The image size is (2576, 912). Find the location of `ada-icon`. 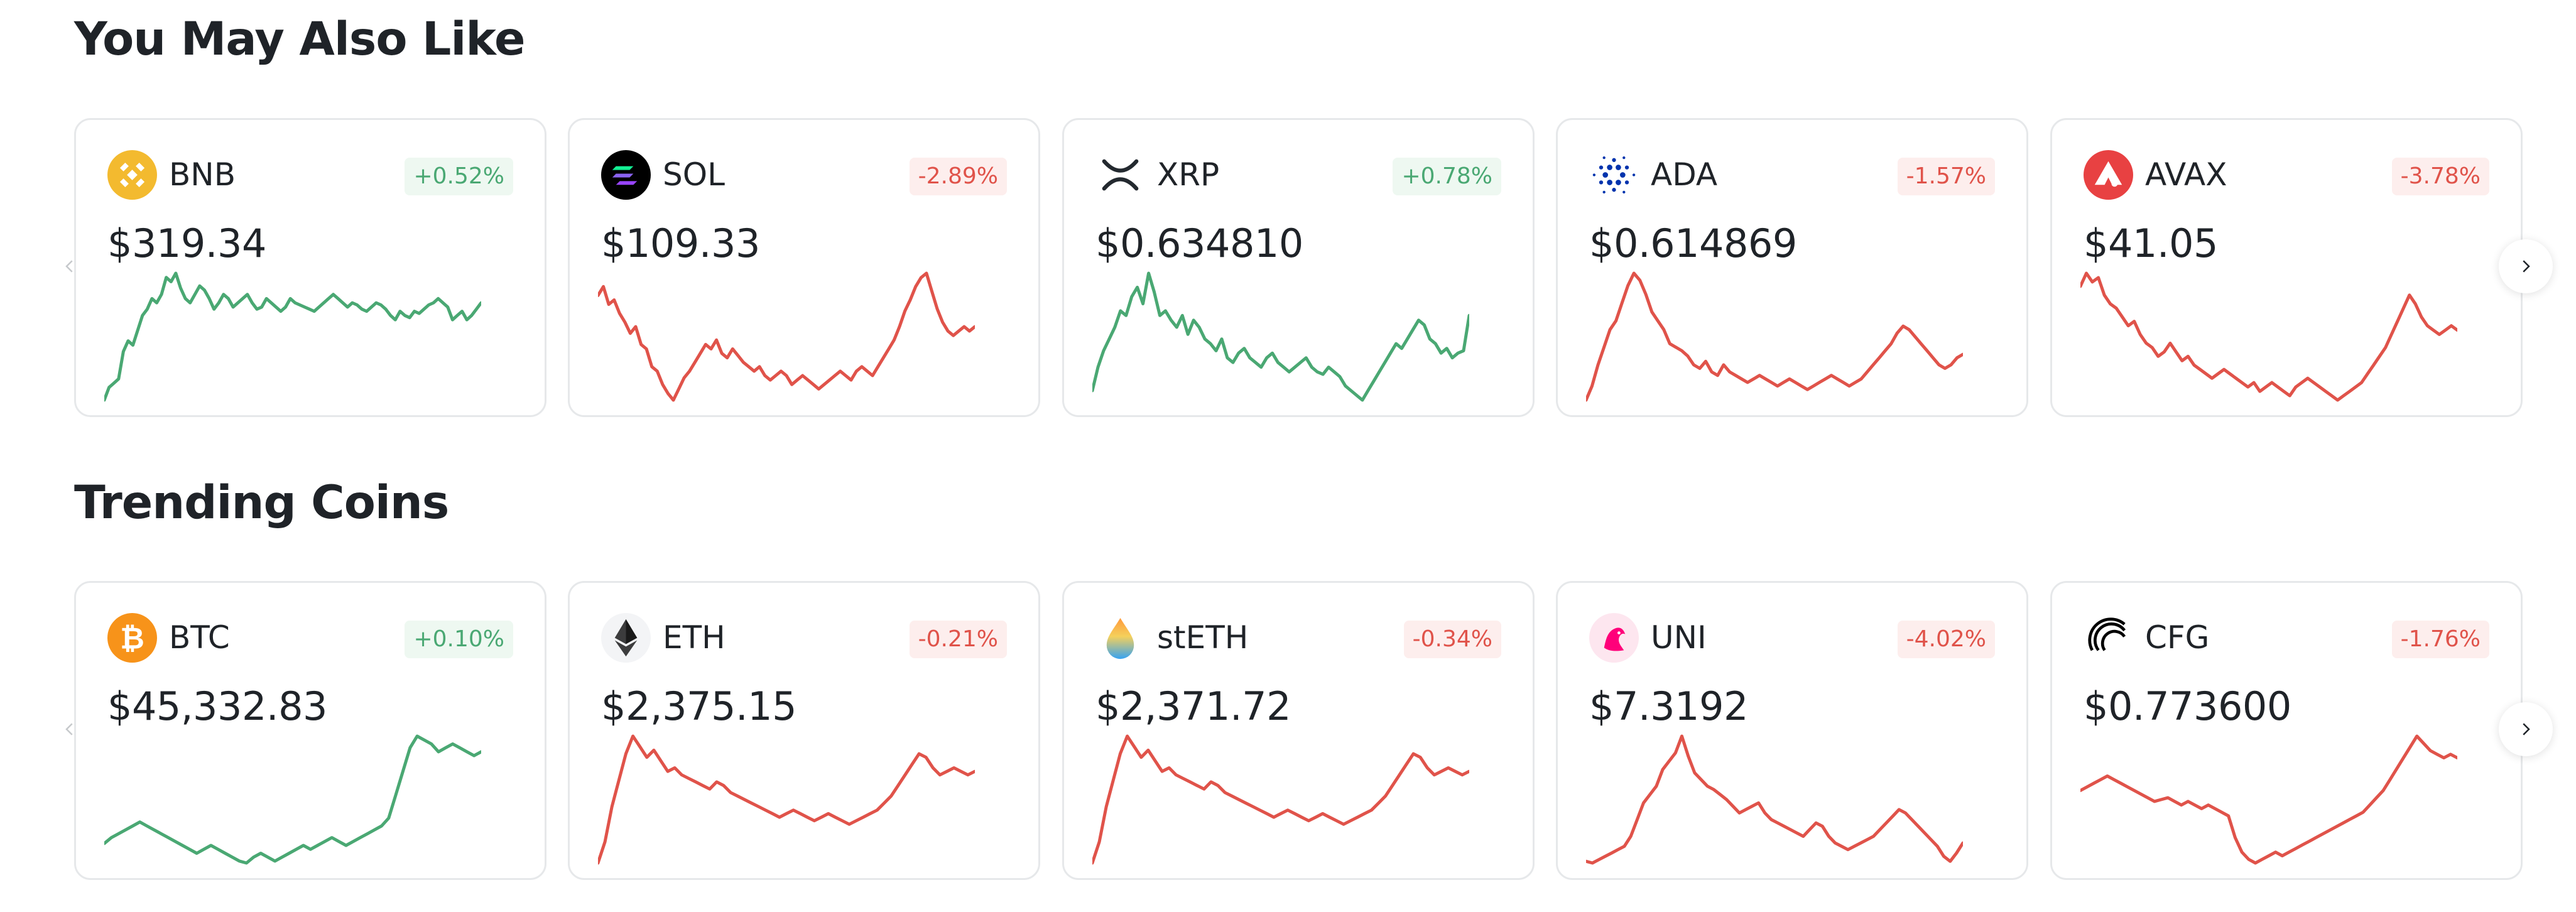

ada-icon is located at coordinates (1614, 175).